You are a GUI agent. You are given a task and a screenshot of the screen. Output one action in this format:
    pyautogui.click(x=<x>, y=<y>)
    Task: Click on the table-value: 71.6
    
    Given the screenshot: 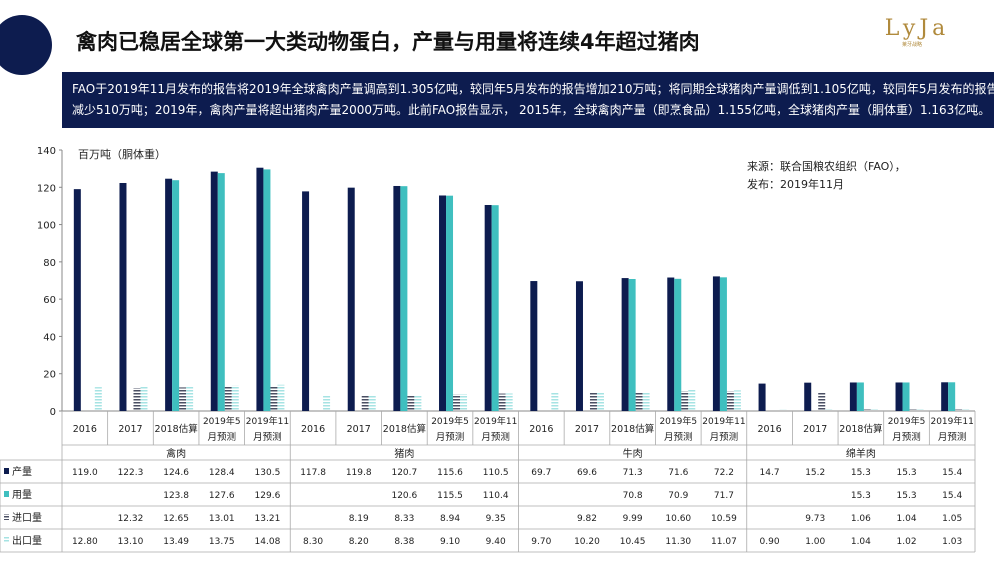 What is the action you would take?
    pyautogui.click(x=678, y=473)
    